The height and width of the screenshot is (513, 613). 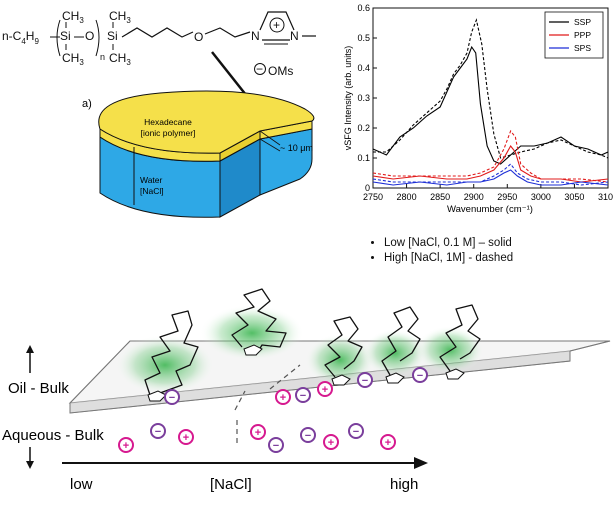 What do you see at coordinates (574, 197) in the screenshot?
I see `x-tick-label: 3050` at bounding box center [574, 197].